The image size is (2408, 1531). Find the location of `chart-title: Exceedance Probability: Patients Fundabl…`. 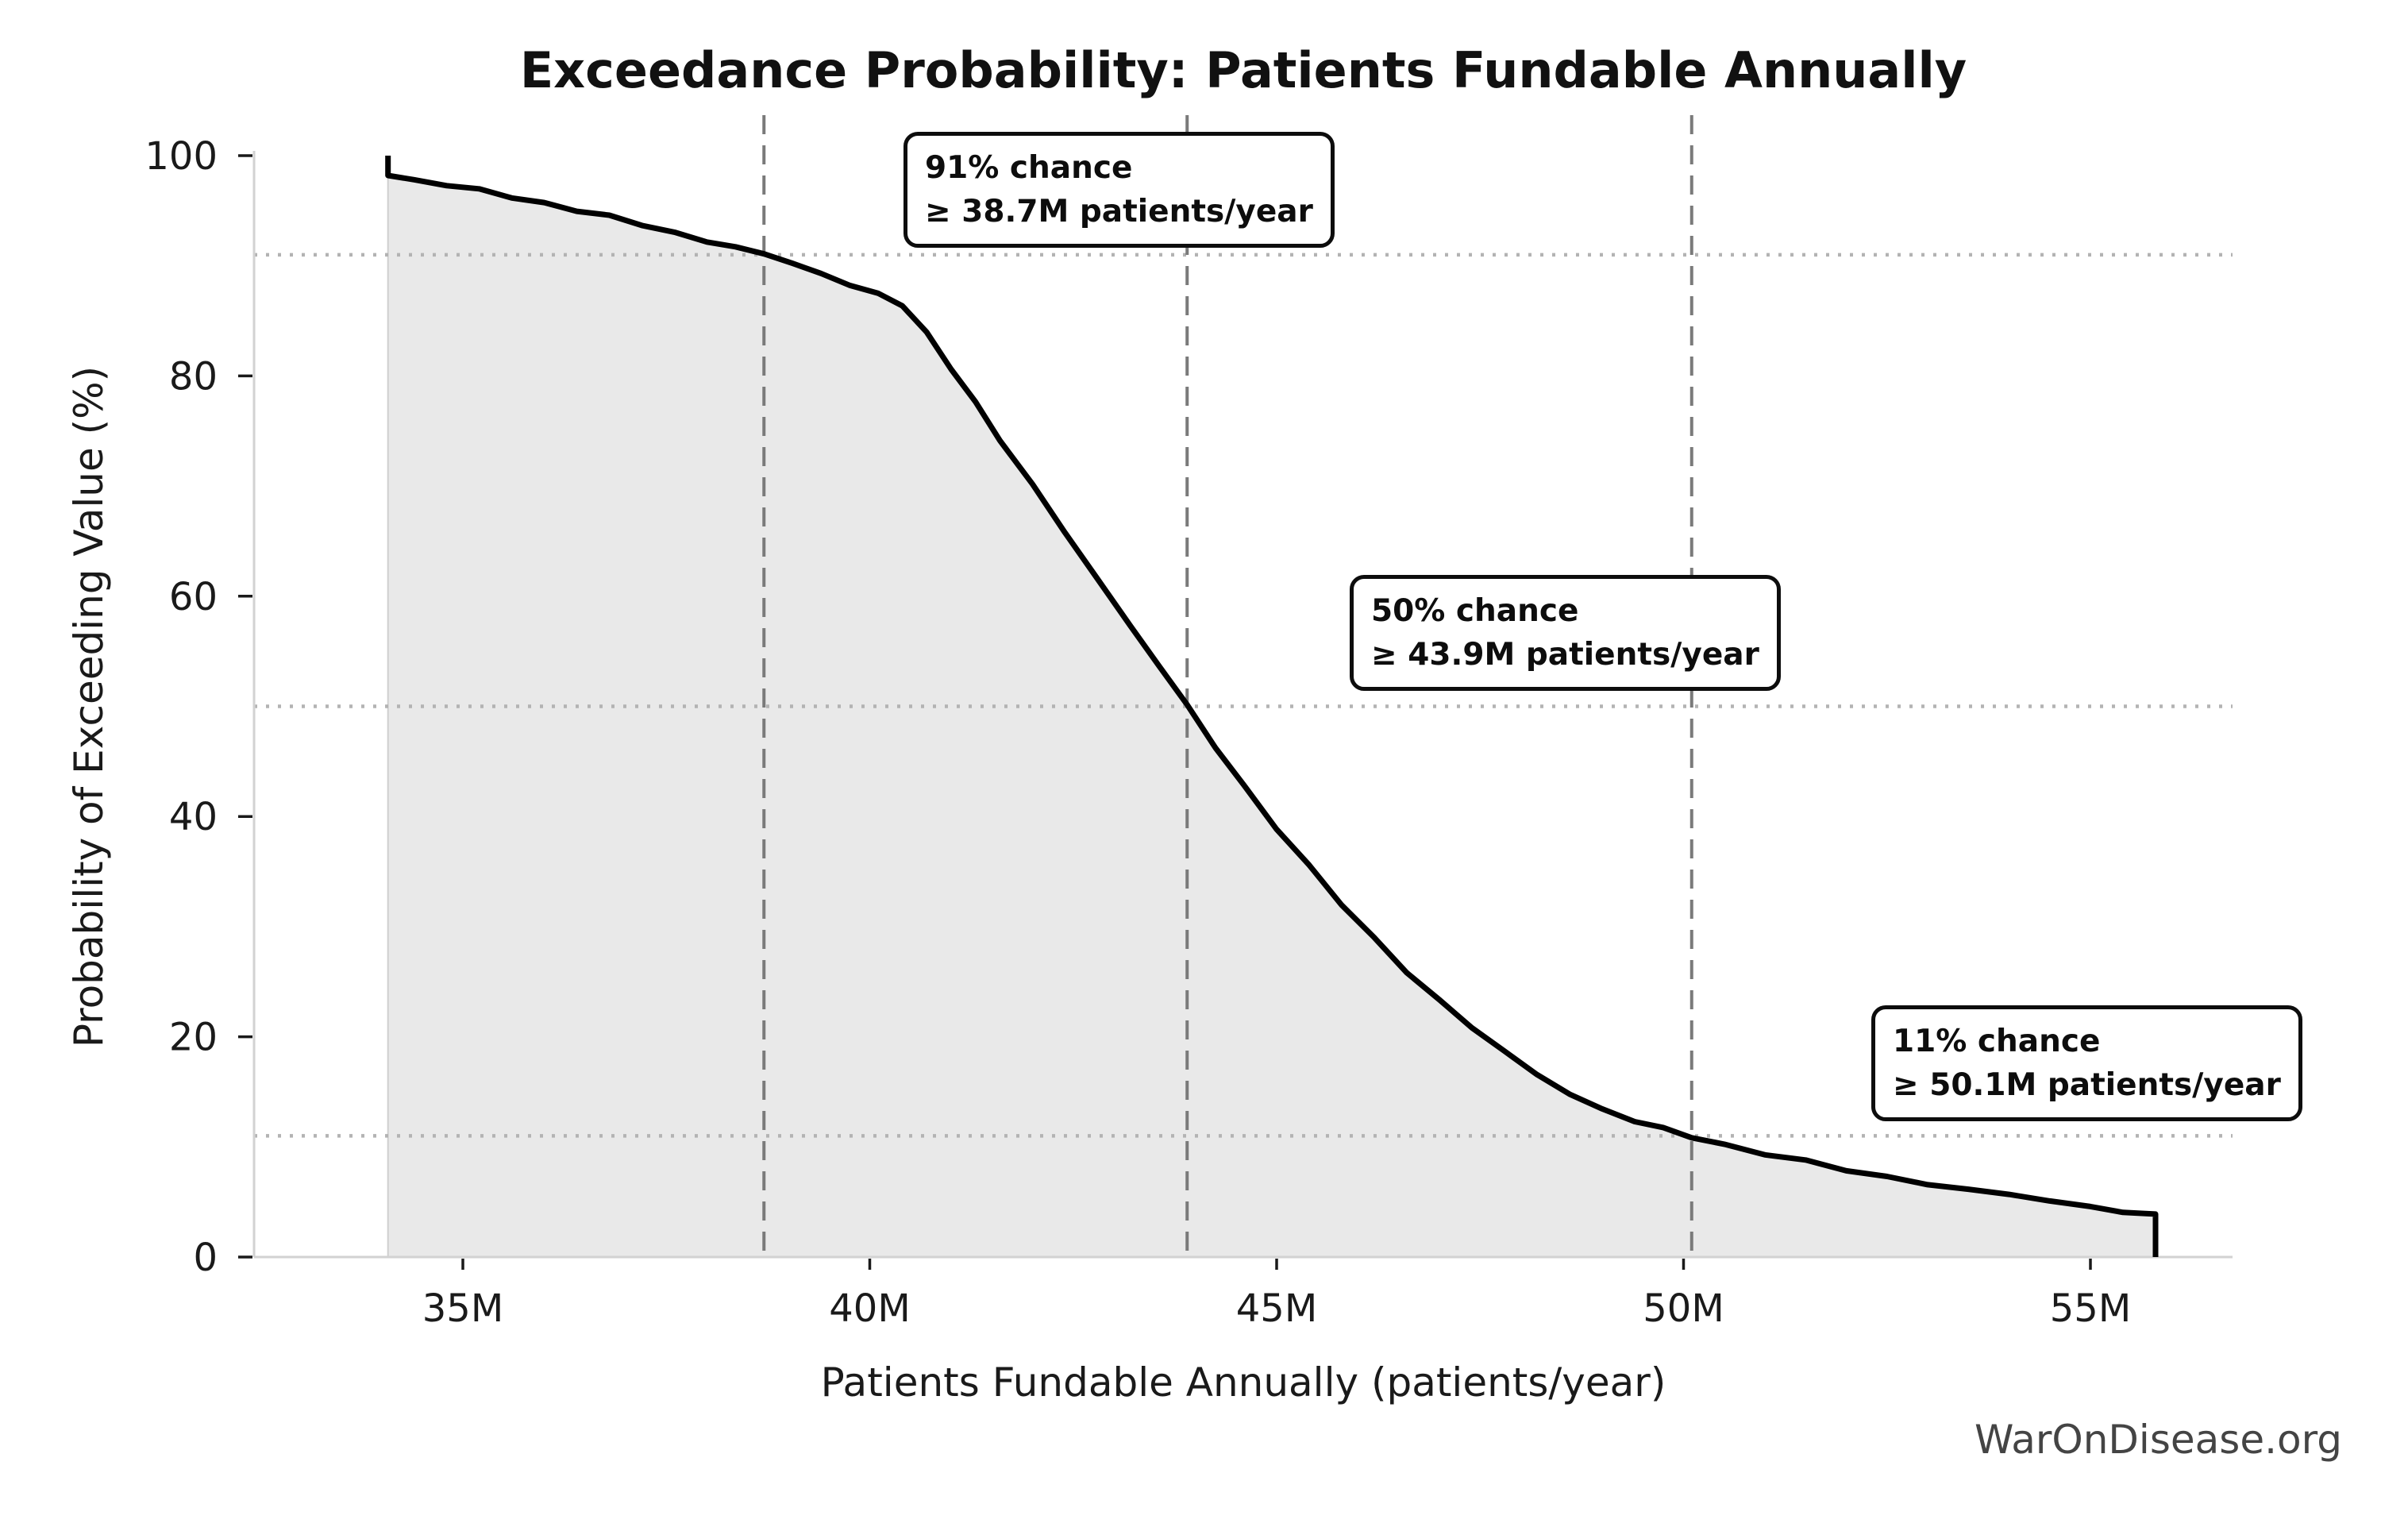

chart-title: Exceedance Probability: Patients Fundabl… is located at coordinates (1243, 70).